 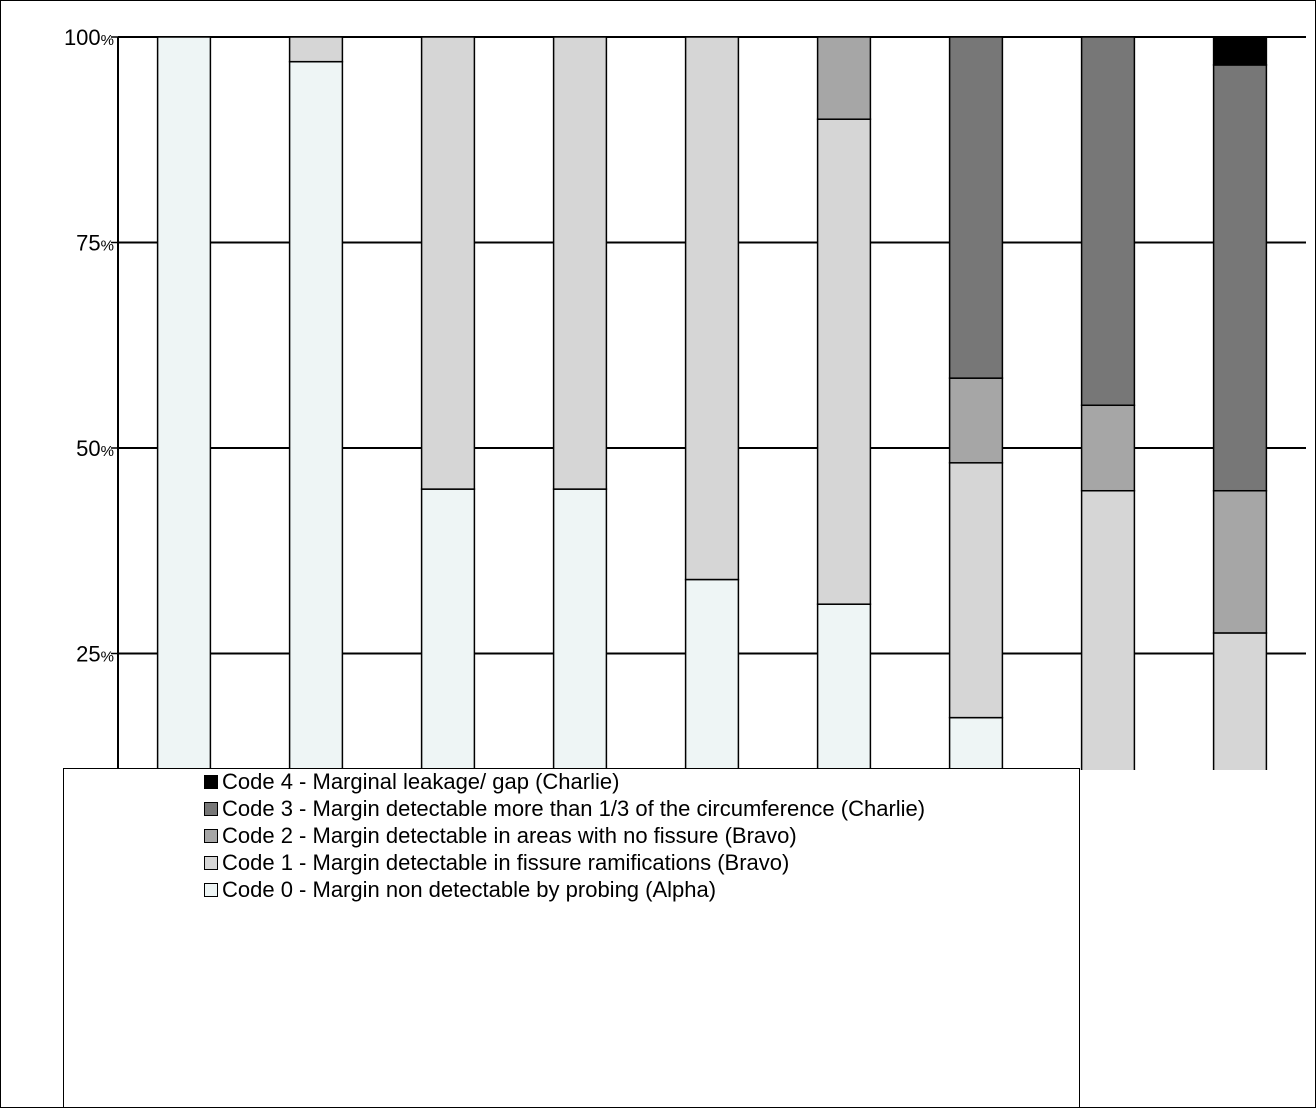 What do you see at coordinates (115, 403) in the screenshot?
I see `axes` at bounding box center [115, 403].